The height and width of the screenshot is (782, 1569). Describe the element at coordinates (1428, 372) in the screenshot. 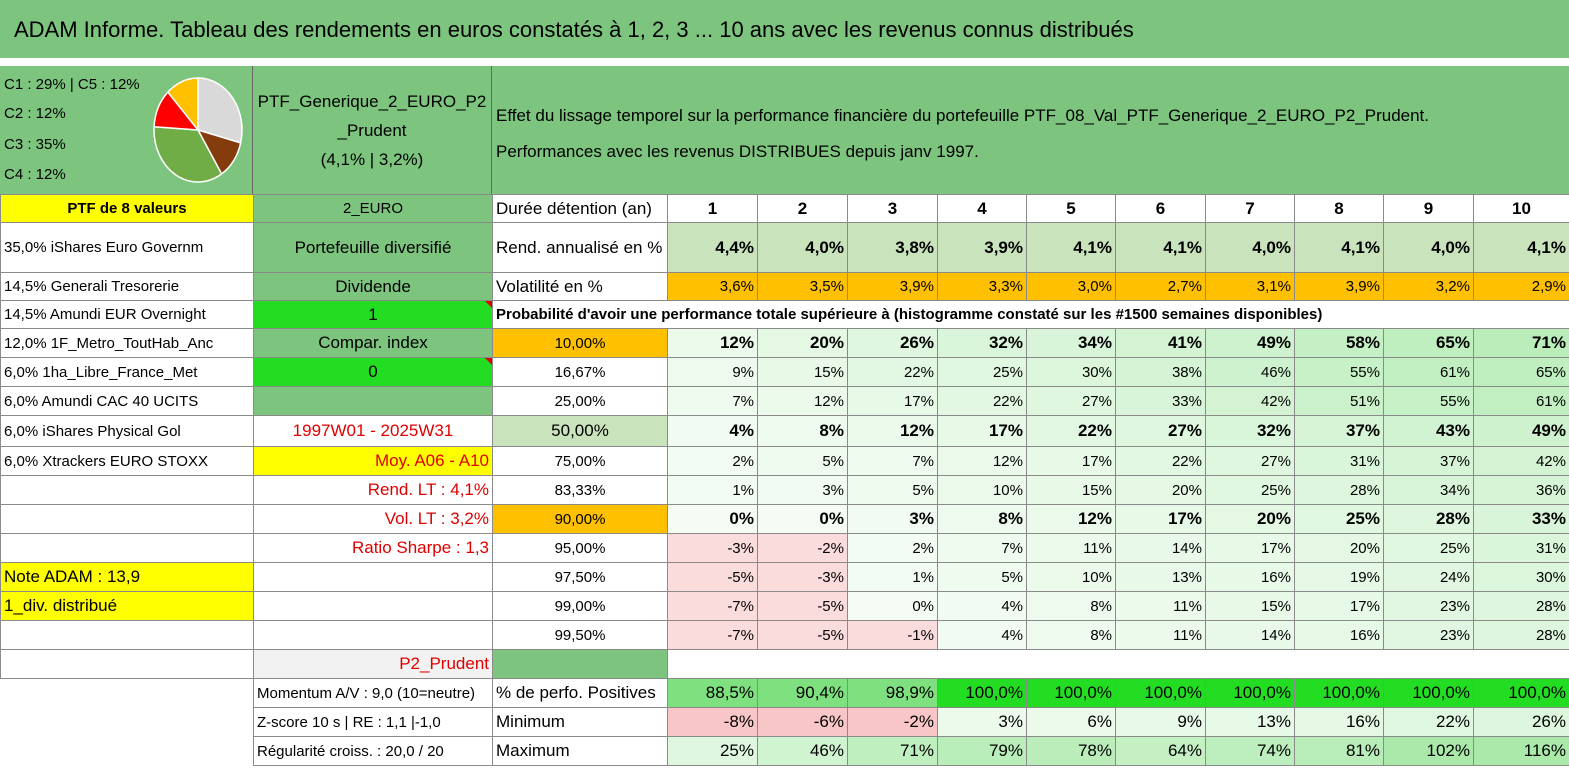

I see `probability-value: 61%` at that location.